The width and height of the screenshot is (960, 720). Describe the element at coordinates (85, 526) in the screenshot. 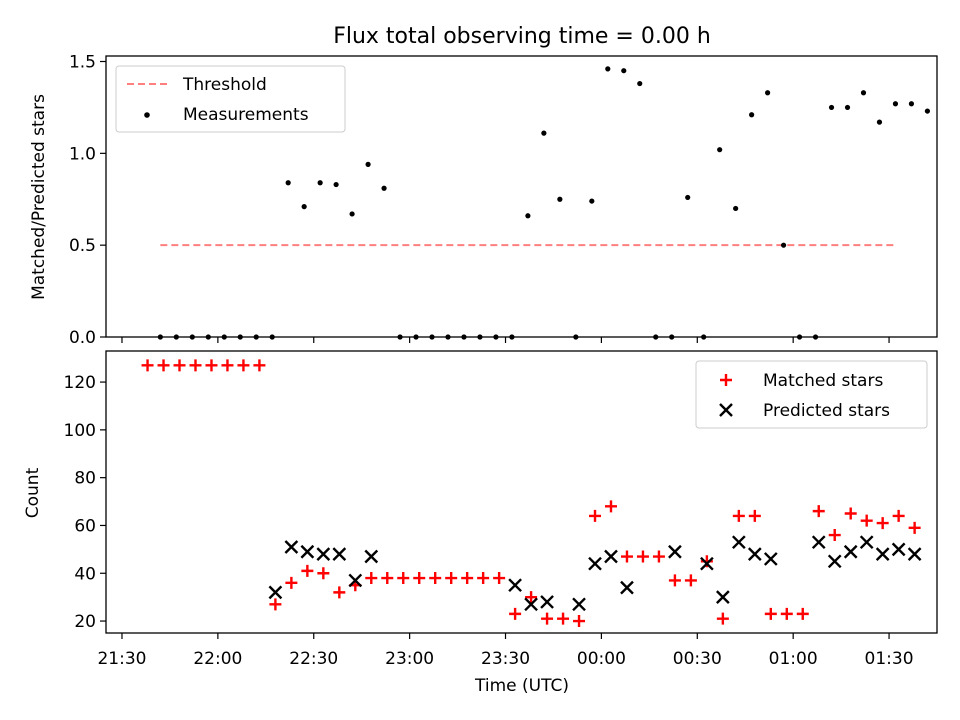

I see `bottom-y-tick-label: 60` at that location.